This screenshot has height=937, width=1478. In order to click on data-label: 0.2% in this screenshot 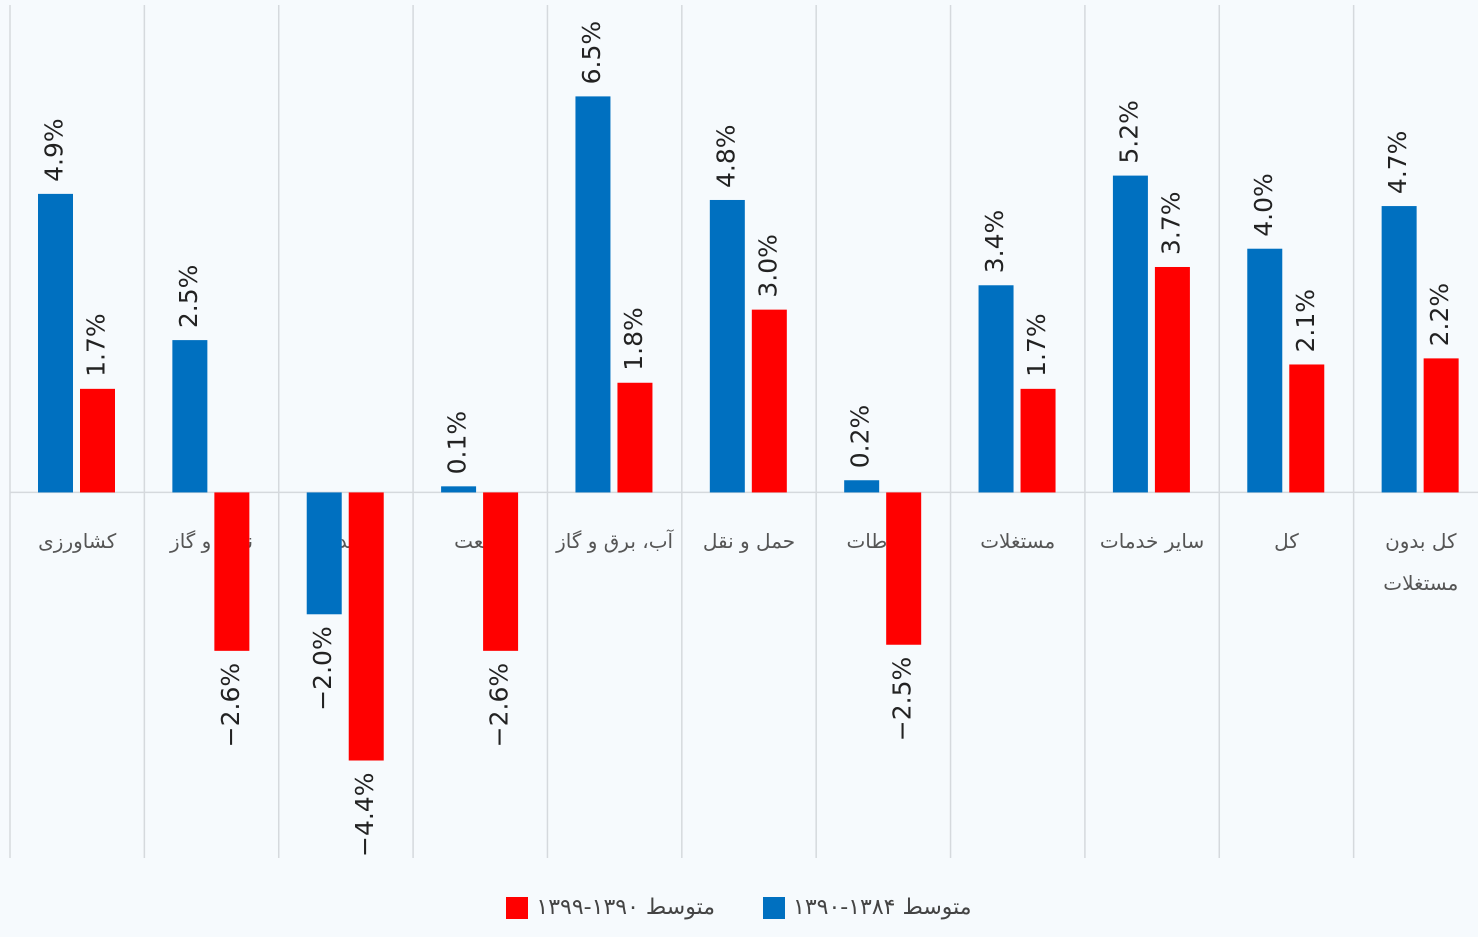, I will do `click(860, 437)`.